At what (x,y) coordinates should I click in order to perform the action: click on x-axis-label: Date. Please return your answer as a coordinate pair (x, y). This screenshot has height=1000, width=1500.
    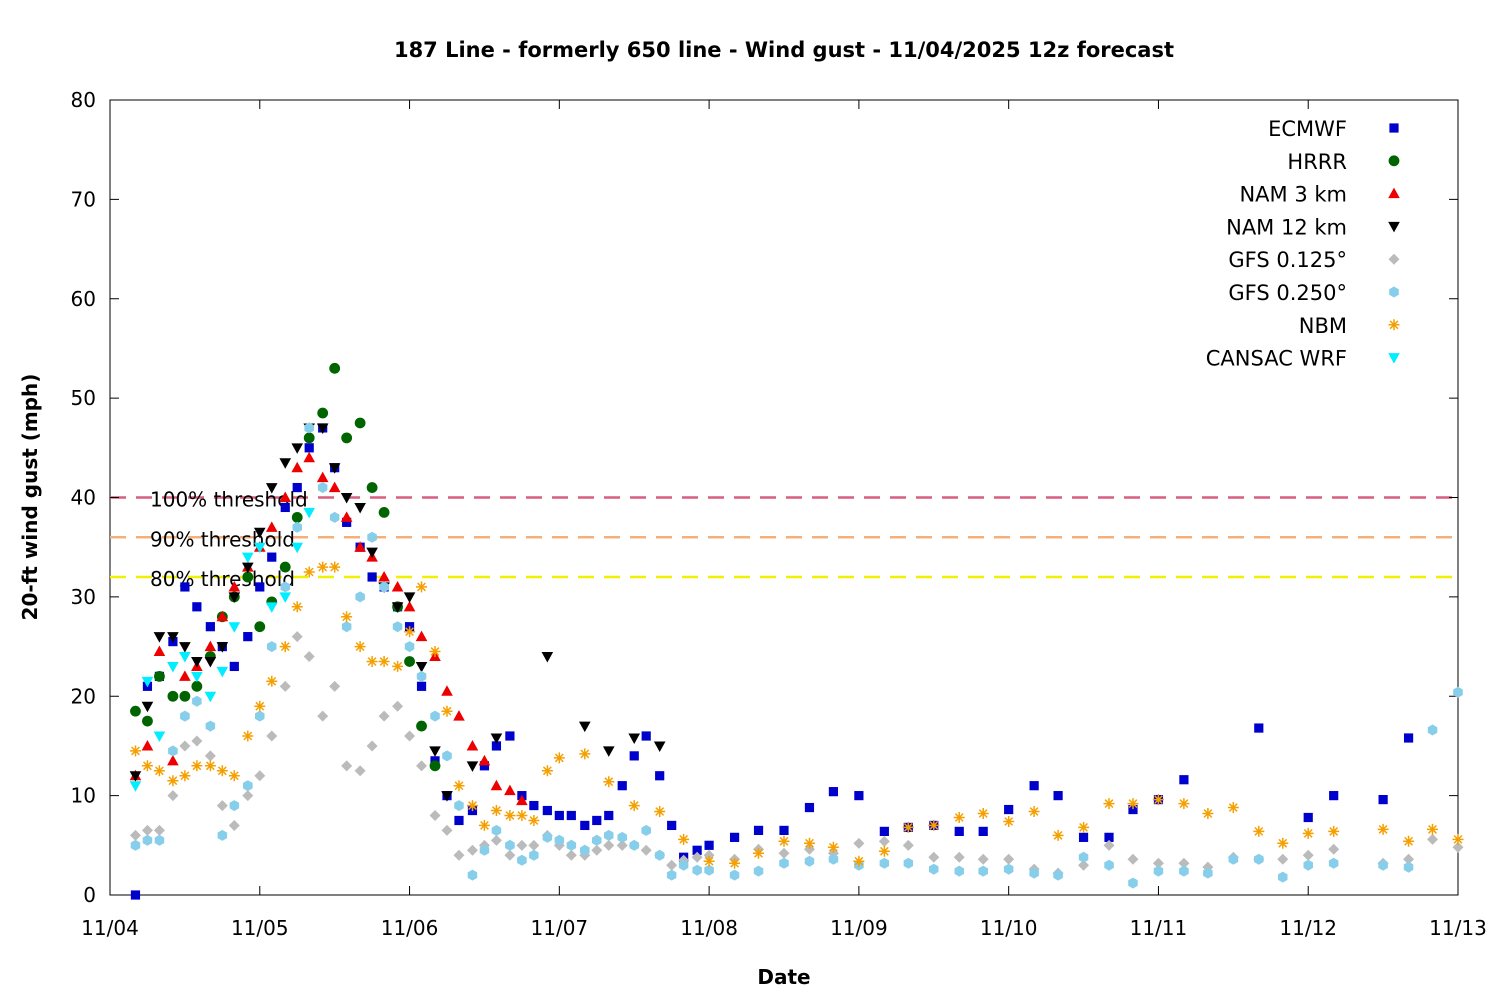
    Looking at the image, I should click on (783, 977).